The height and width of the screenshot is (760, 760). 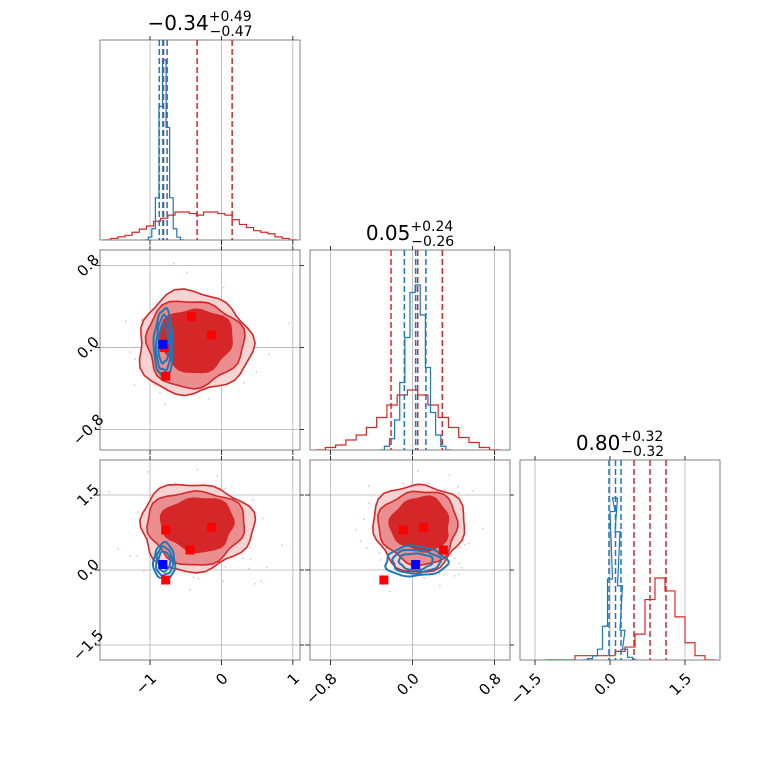 I want to click on blue-histogram, so click(x=610, y=578).